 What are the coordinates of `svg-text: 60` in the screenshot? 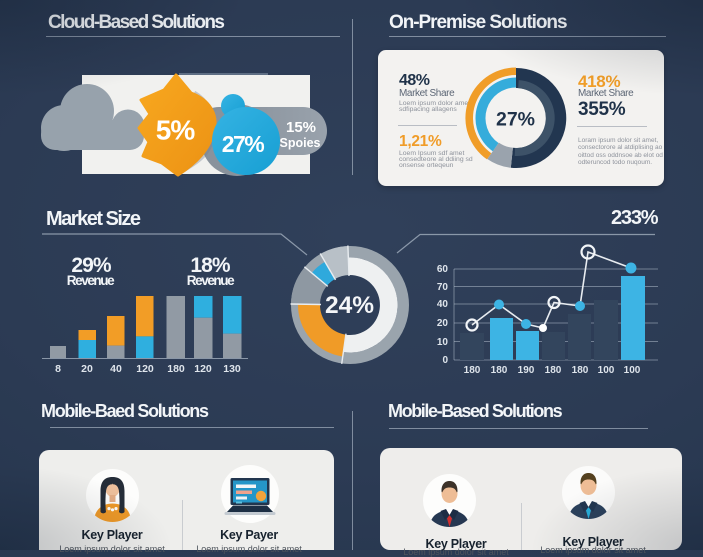 It's located at (443, 269).